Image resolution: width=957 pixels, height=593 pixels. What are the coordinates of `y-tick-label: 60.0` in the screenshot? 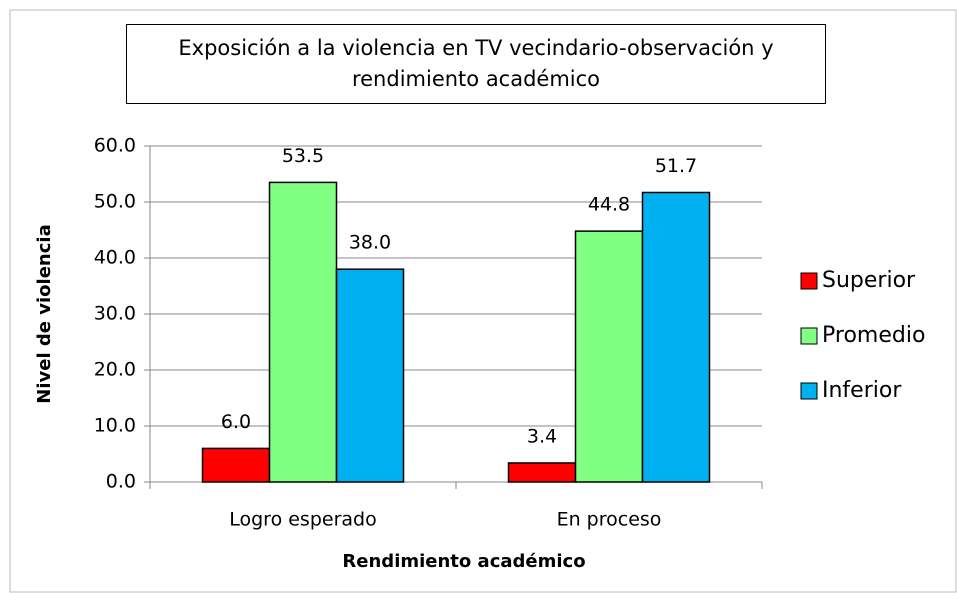 It's located at (115, 146).